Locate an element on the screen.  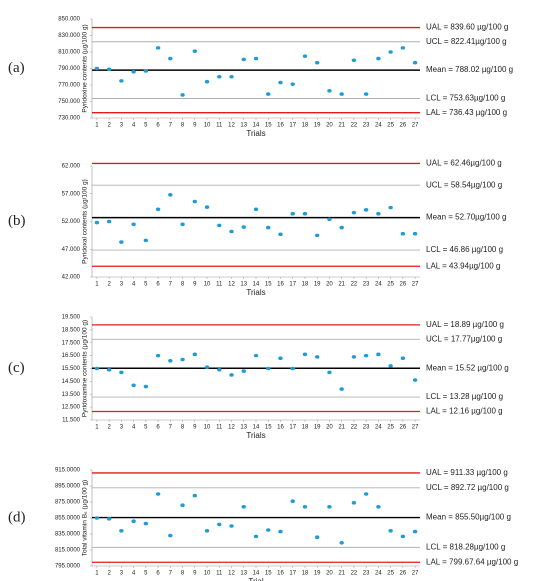
control-line-label: UCL = 17.77µg/100 g is located at coordinates (464, 338).